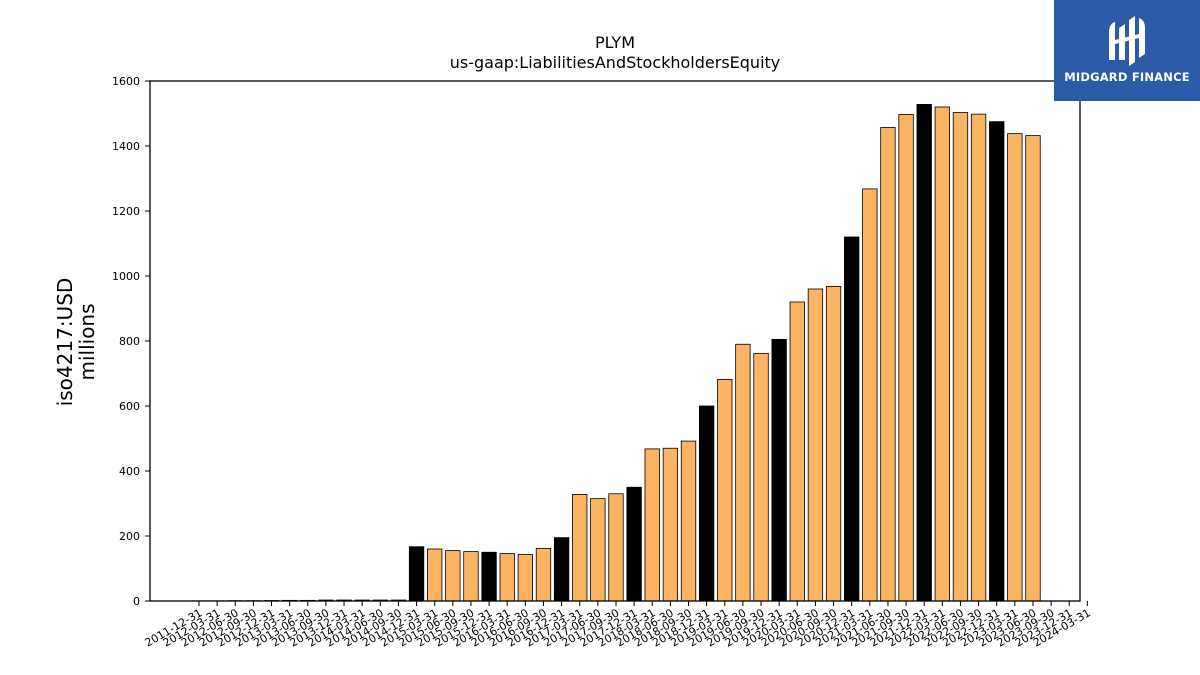  What do you see at coordinates (126, 276) in the screenshot?
I see `y-tick-label: 1000` at bounding box center [126, 276].